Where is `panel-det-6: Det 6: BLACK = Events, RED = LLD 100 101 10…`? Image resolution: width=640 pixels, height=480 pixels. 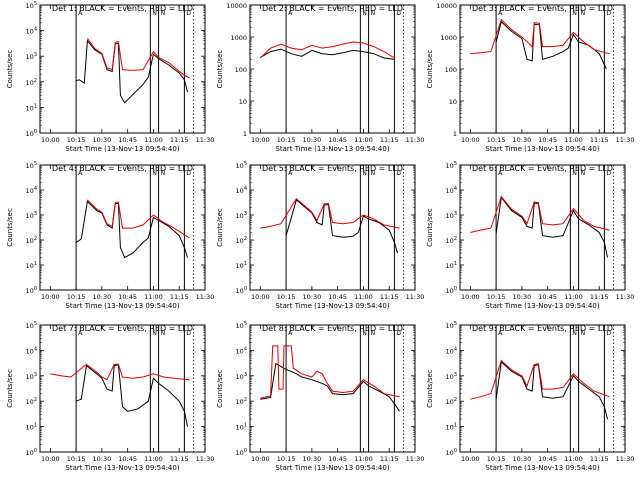
panel-det-6: Det 6: BLACK = Events, RED = LLD 100 101 10… is located at coordinates (530, 235).